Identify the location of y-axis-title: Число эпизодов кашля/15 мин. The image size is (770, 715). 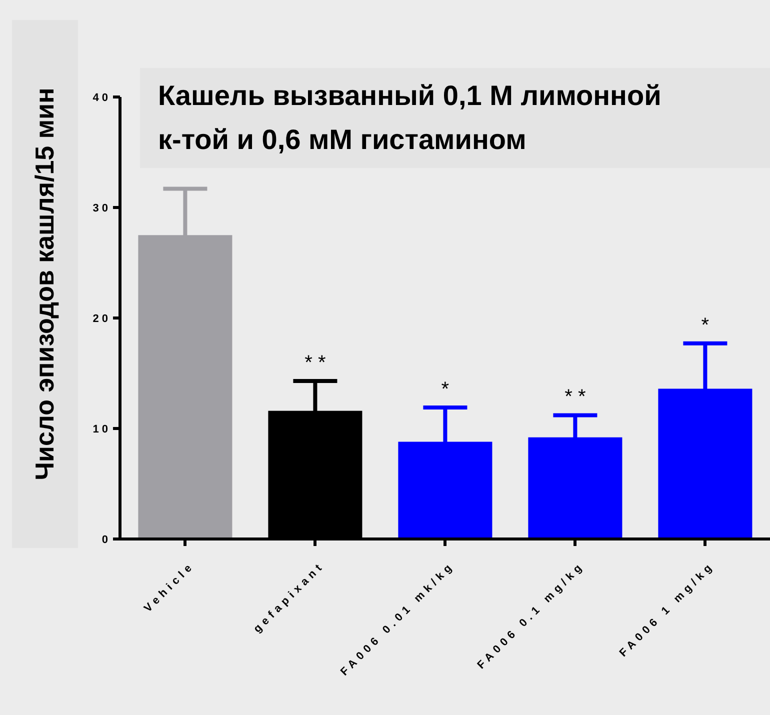
(45, 284).